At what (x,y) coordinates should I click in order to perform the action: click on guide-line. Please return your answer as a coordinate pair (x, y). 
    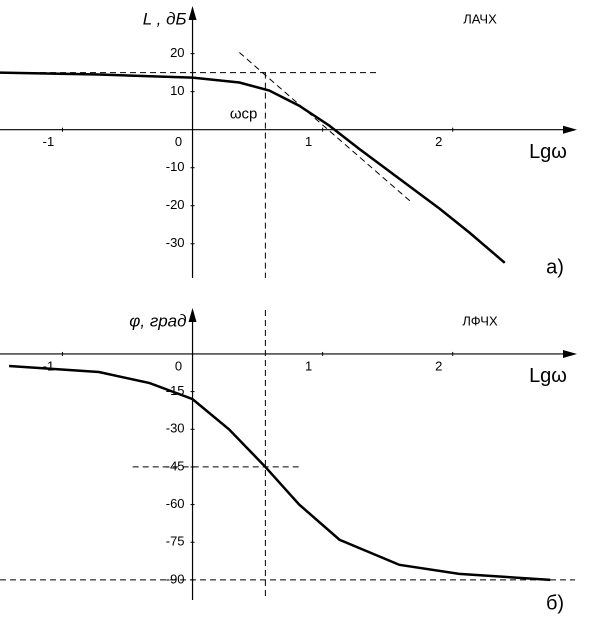
    Looking at the image, I should click on (325, 127).